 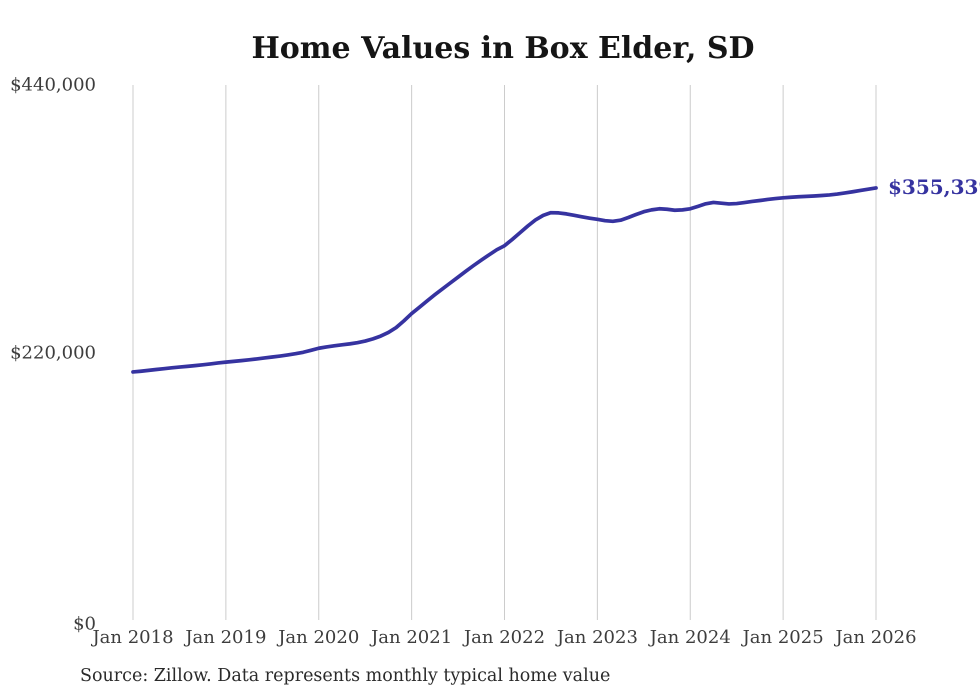 I want to click on x-tick-label: Jan 2023, so click(x=596, y=637).